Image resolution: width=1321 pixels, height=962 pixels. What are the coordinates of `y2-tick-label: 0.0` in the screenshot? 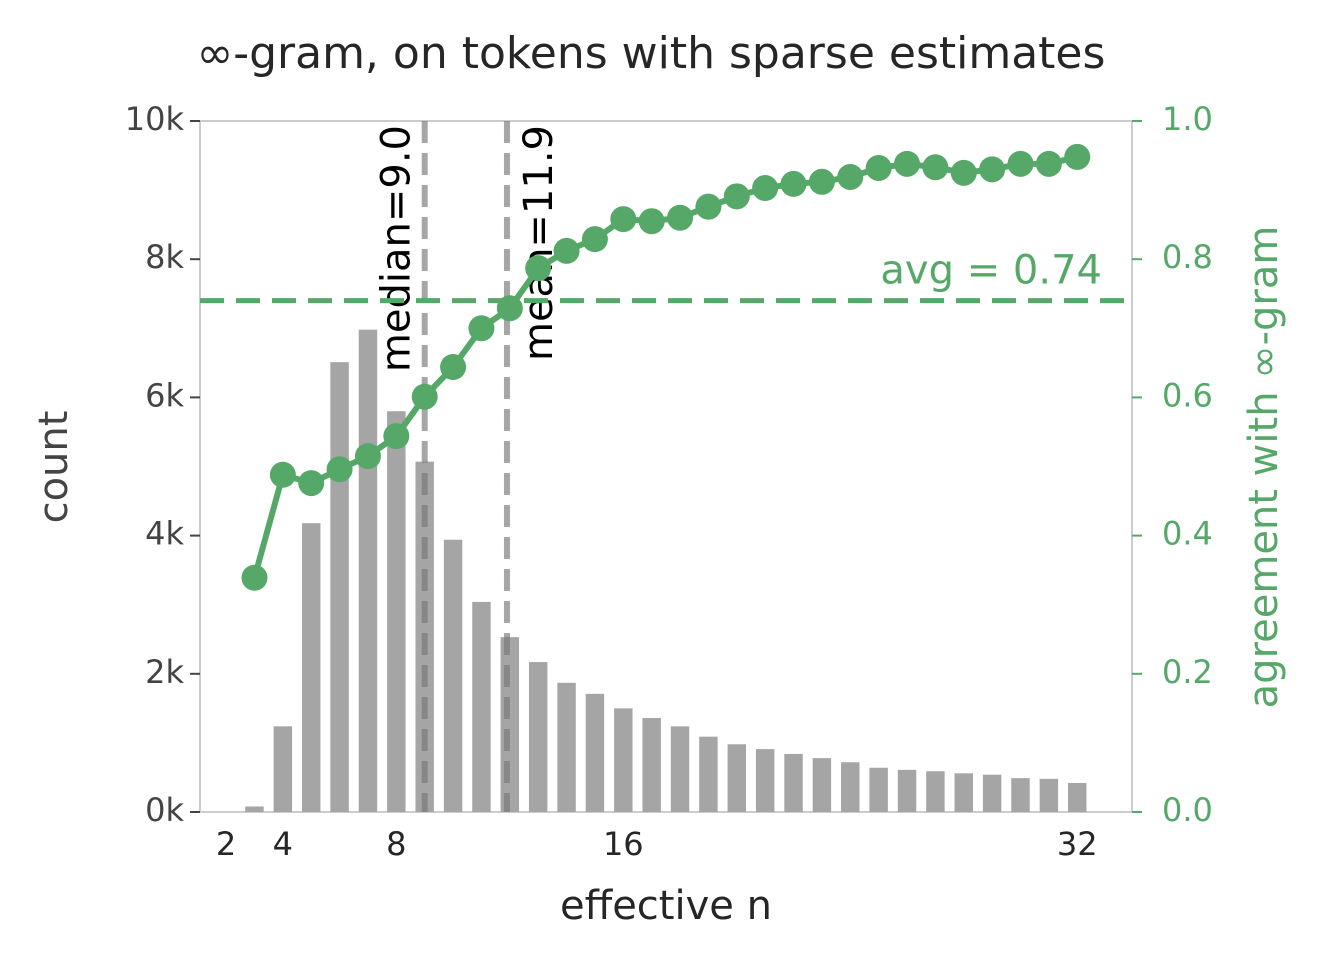 It's located at (1187, 810).